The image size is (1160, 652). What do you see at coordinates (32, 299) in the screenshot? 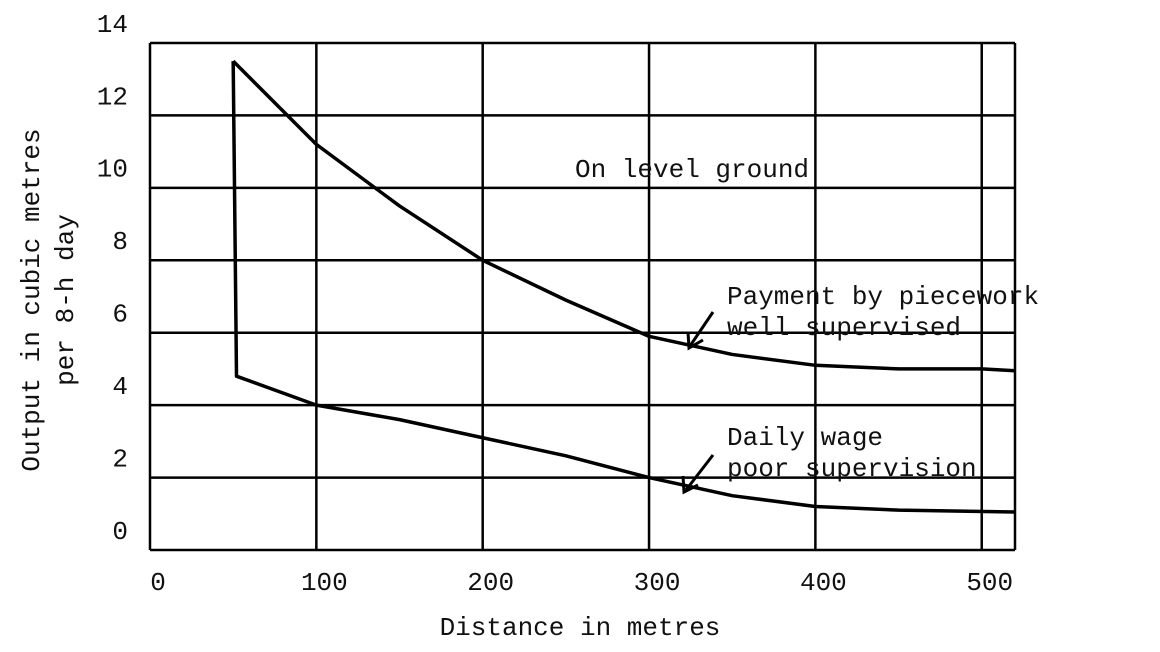
I see `y-axis-label: Output in cubic metres` at bounding box center [32, 299].